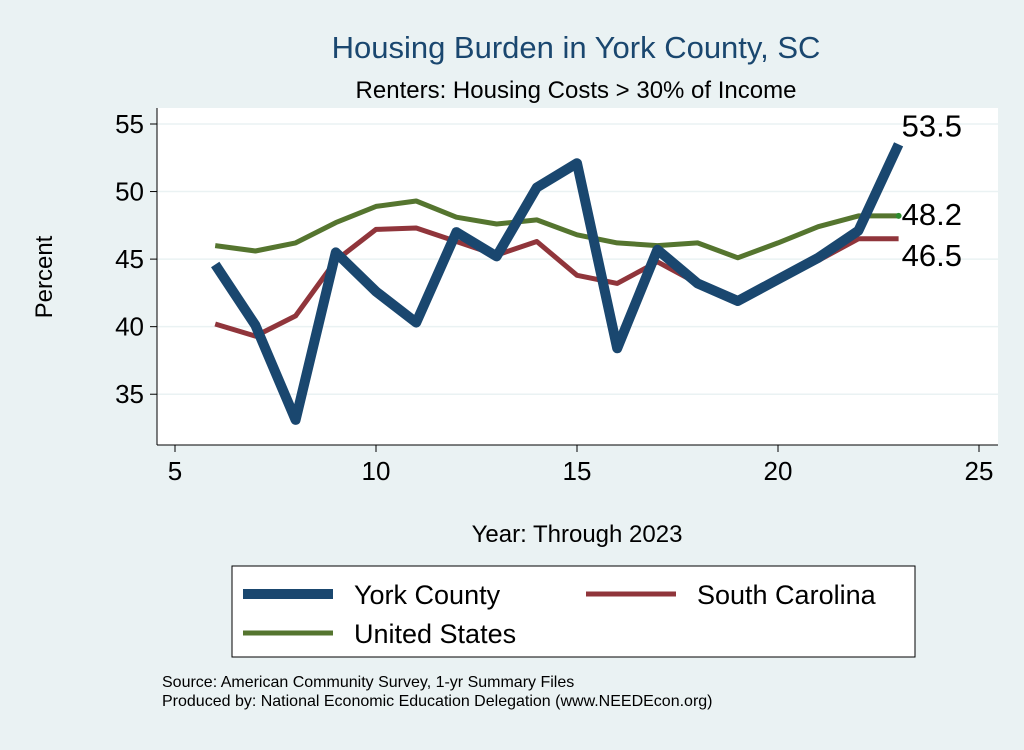 The width and height of the screenshot is (1024, 750). I want to click on x-tick-label-5: 5, so click(175, 471).